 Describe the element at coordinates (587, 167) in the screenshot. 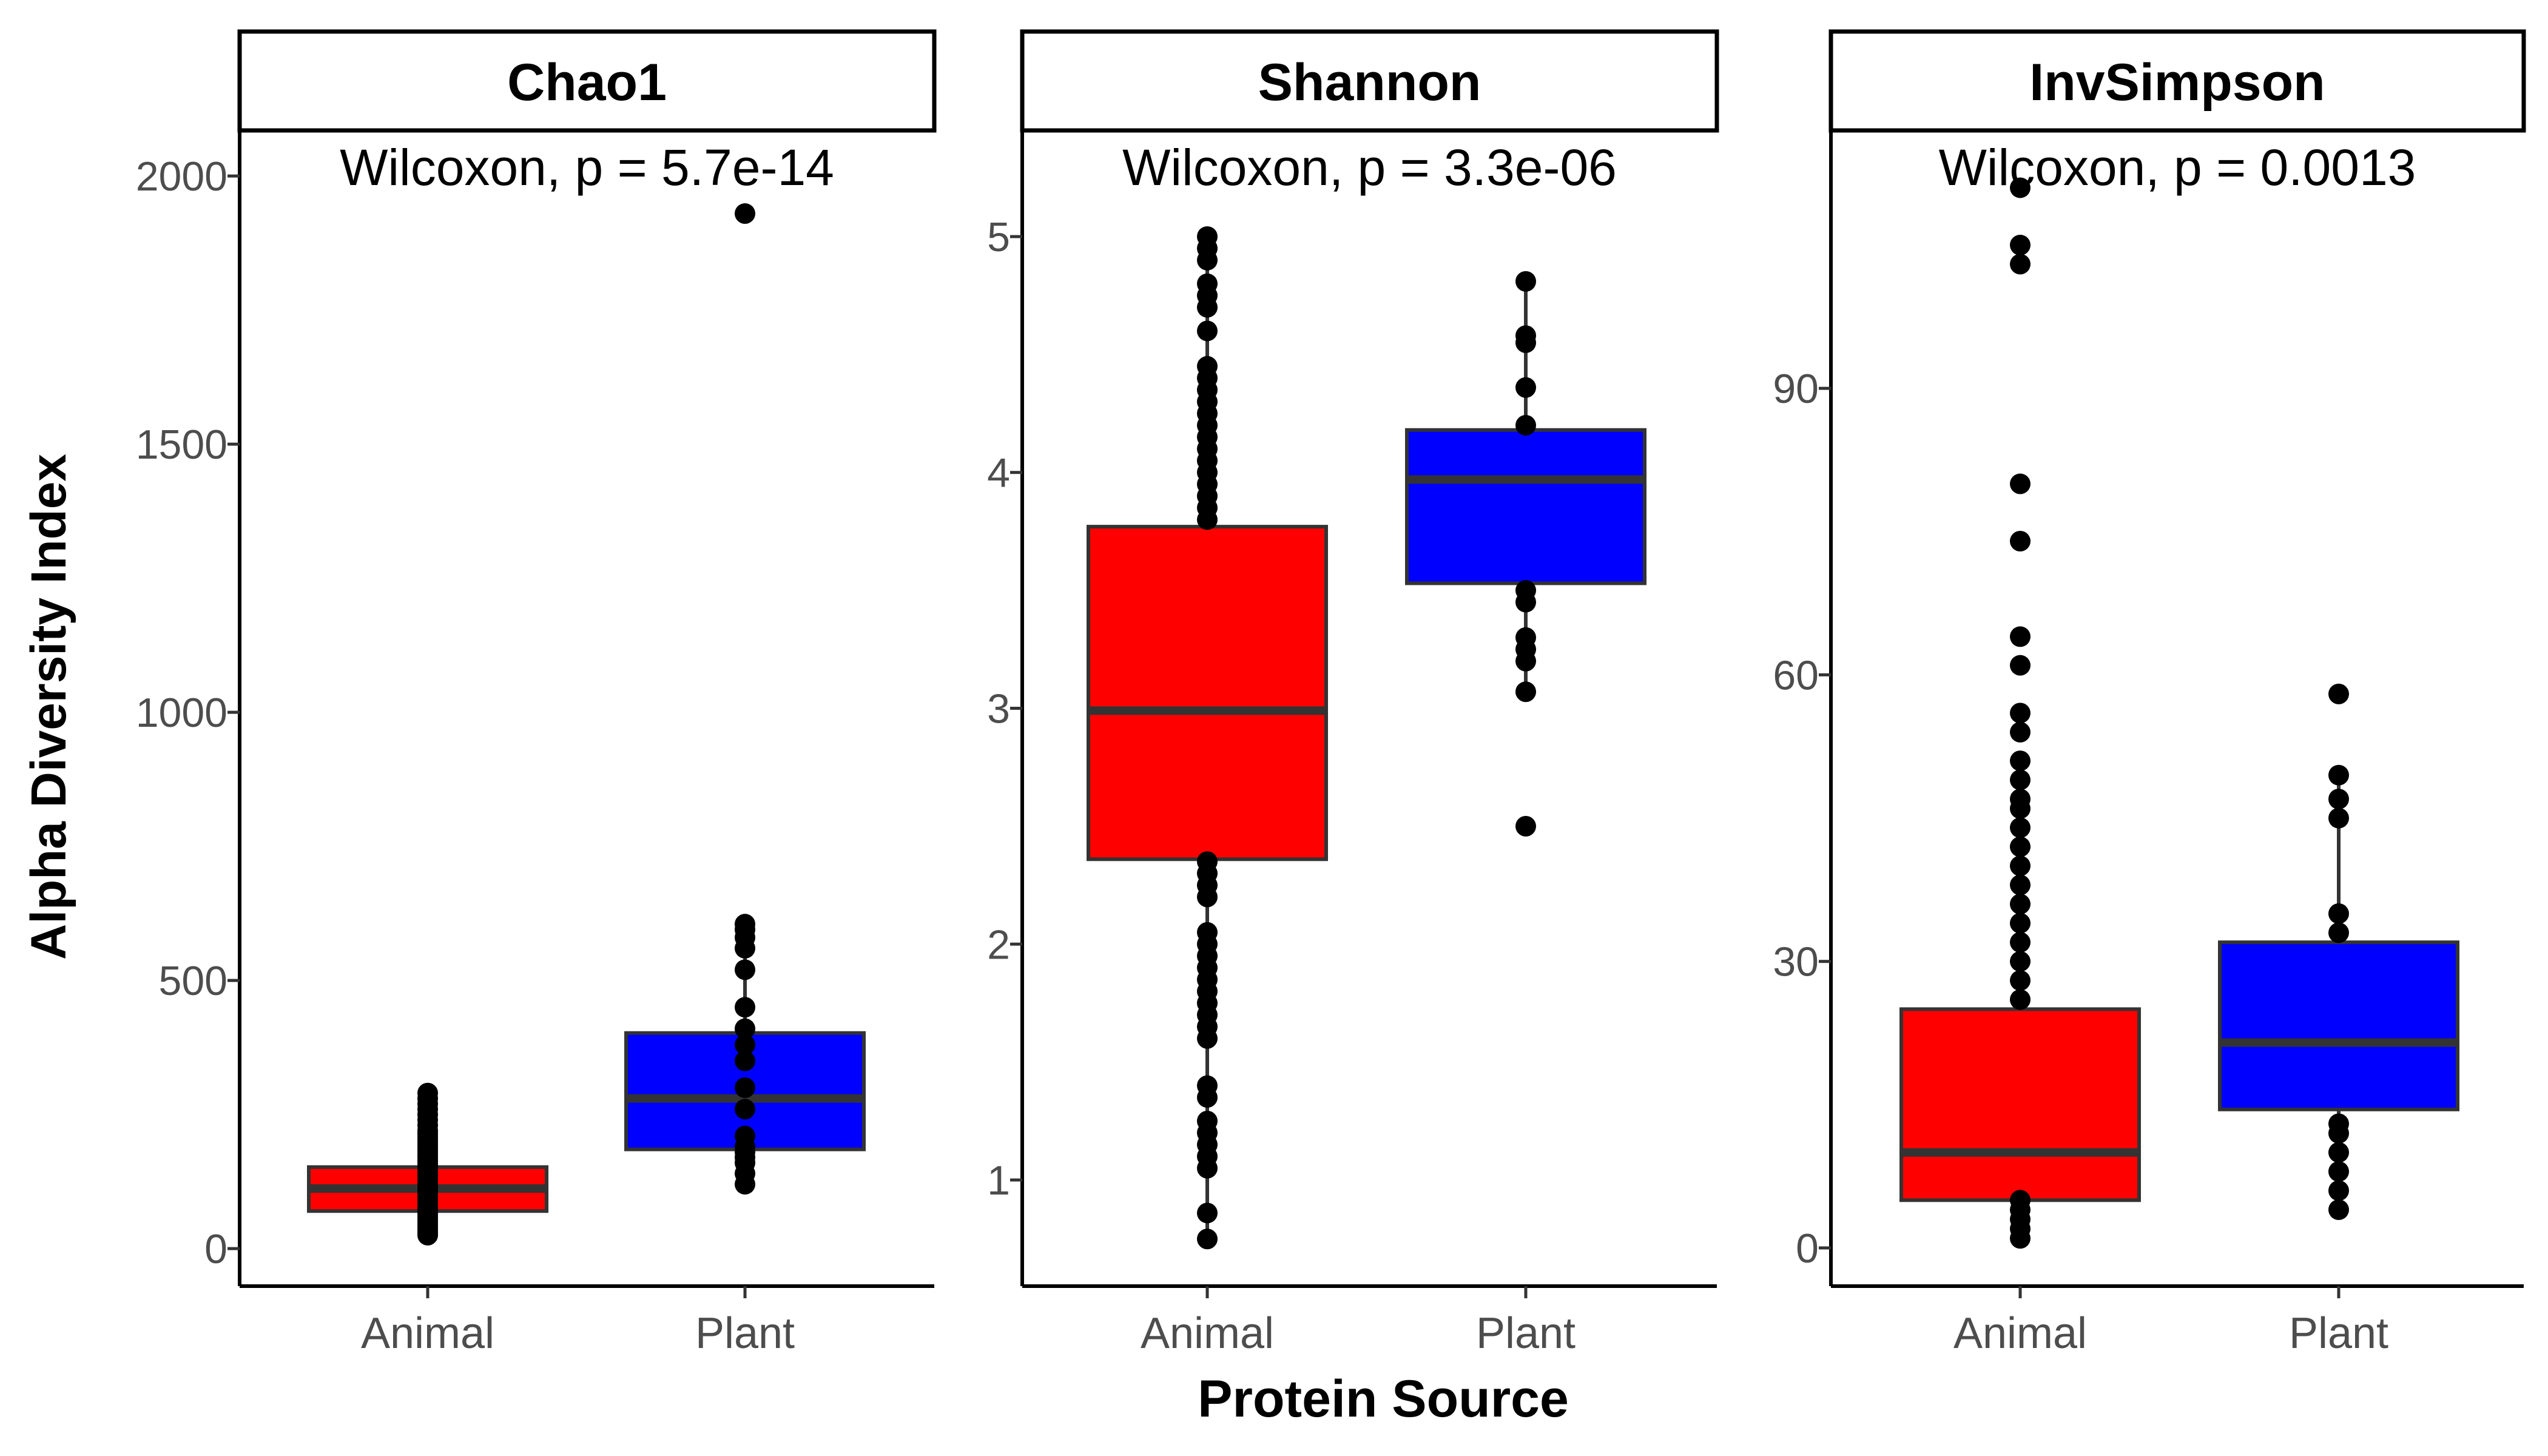

I see `wilcoxon-annotation: Wilcoxon, p = 5.7e-14` at that location.